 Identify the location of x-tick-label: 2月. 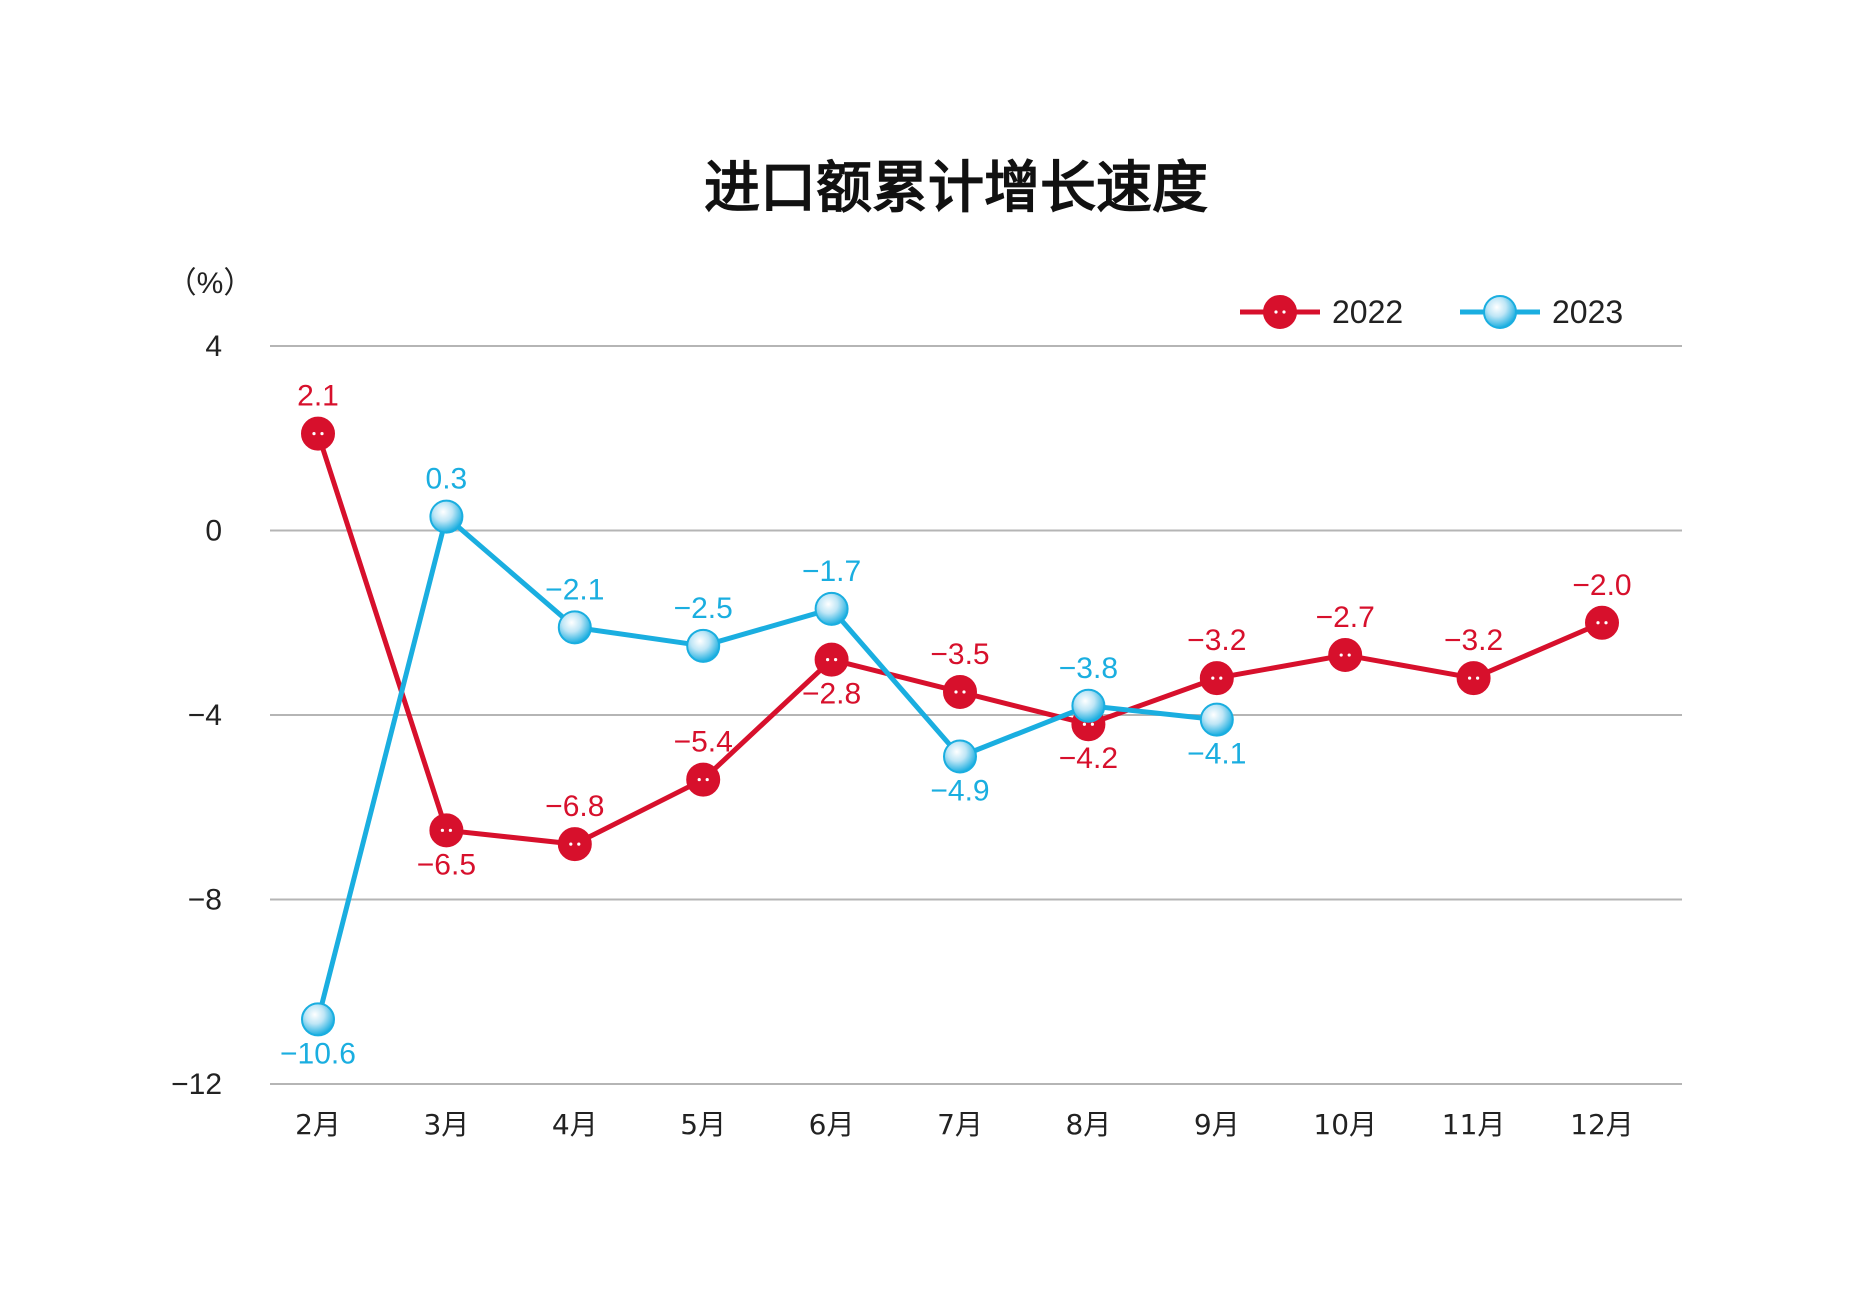
(318, 1124).